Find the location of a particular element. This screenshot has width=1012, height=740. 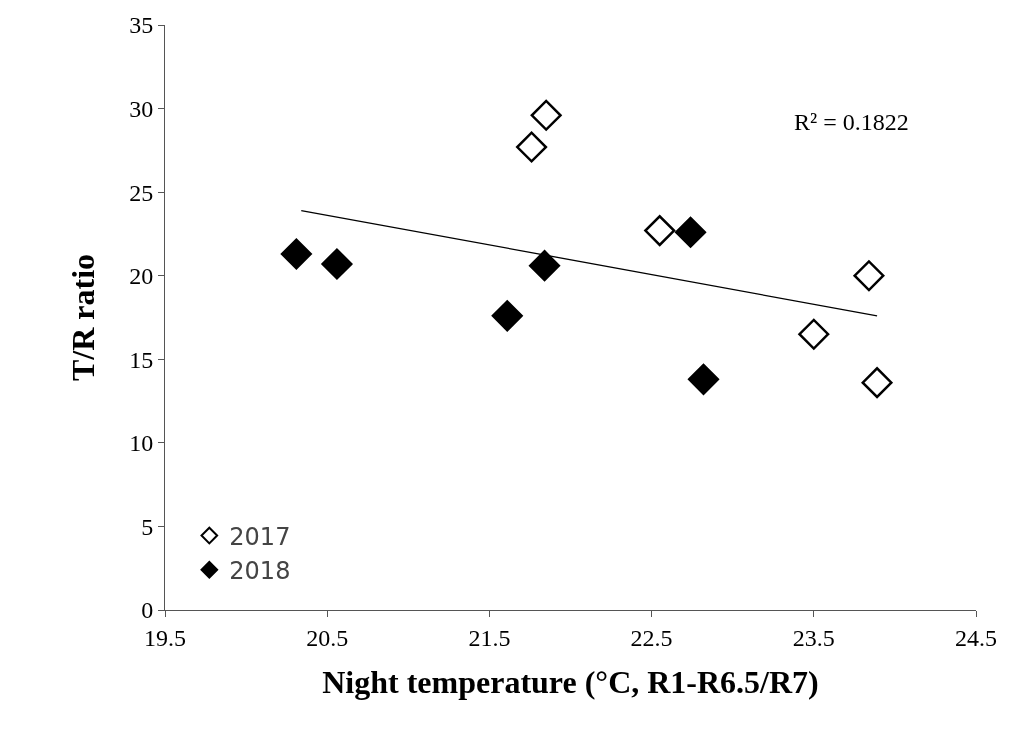

annotation: R² = 0.1822 is located at coordinates (851, 122).